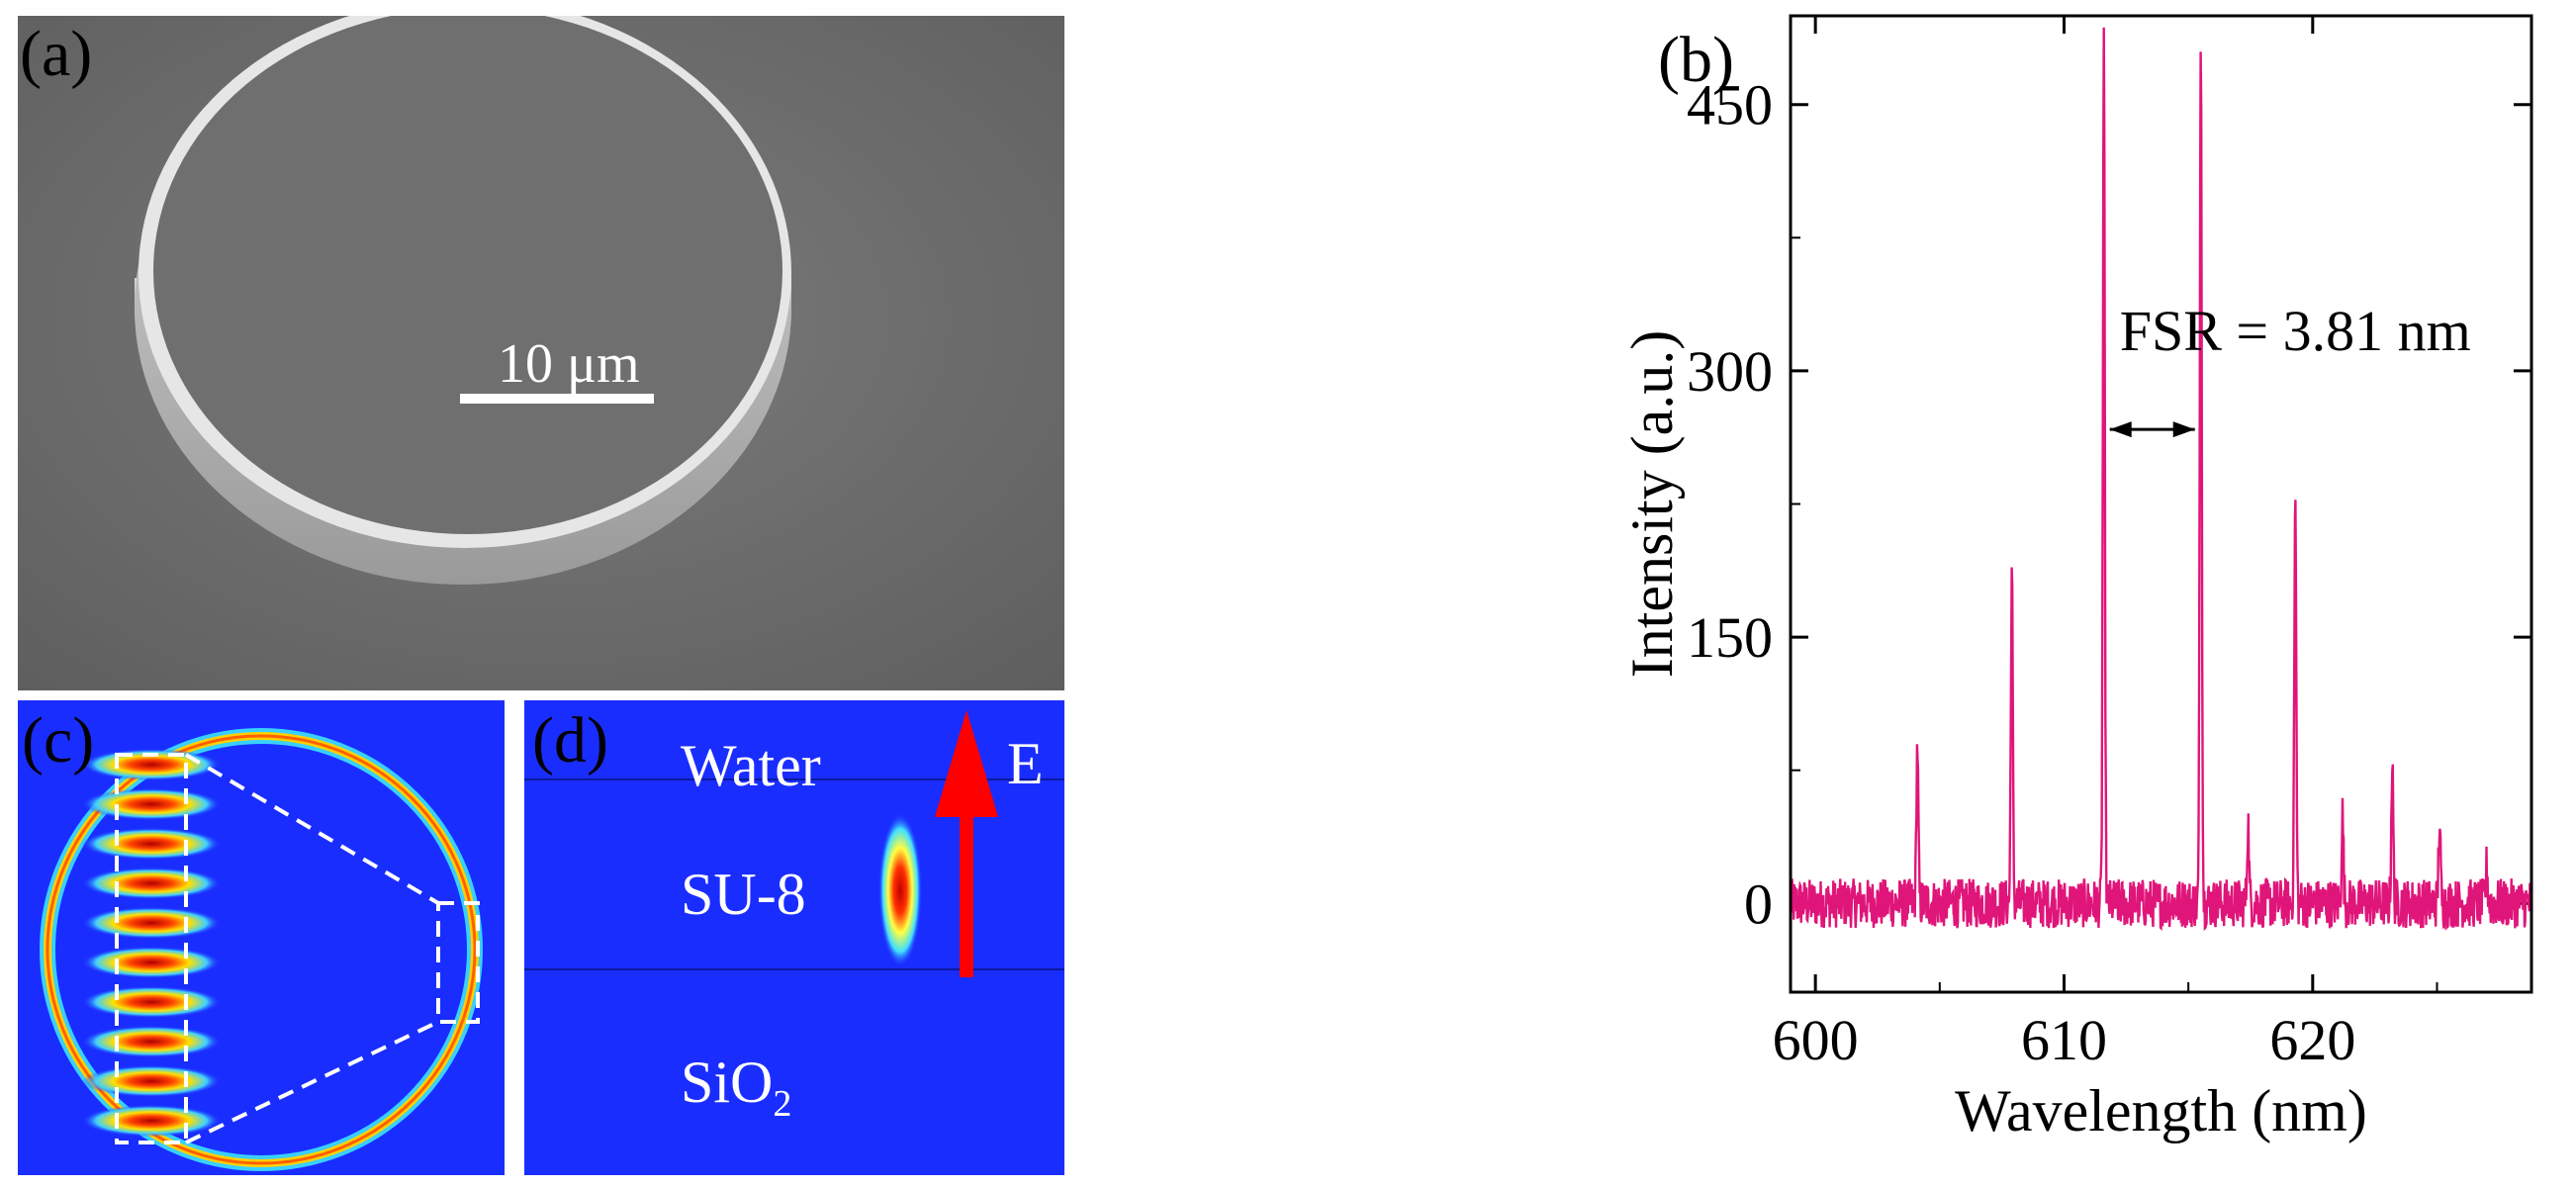  I want to click on e-field-label: E, so click(1025, 764).